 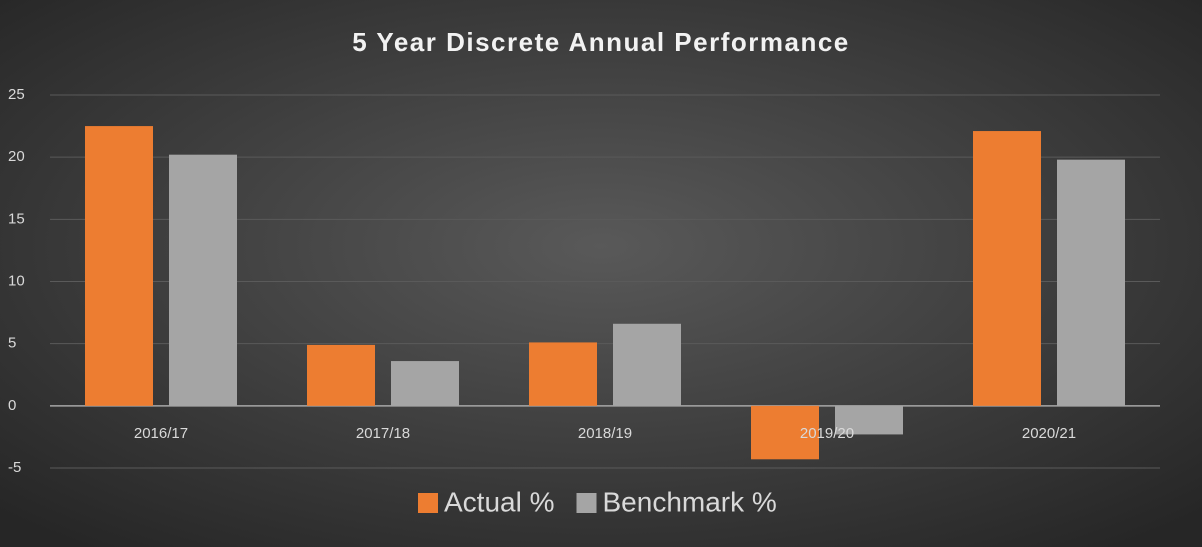 What do you see at coordinates (16, 94) in the screenshot?
I see `y-tick-label: 25` at bounding box center [16, 94].